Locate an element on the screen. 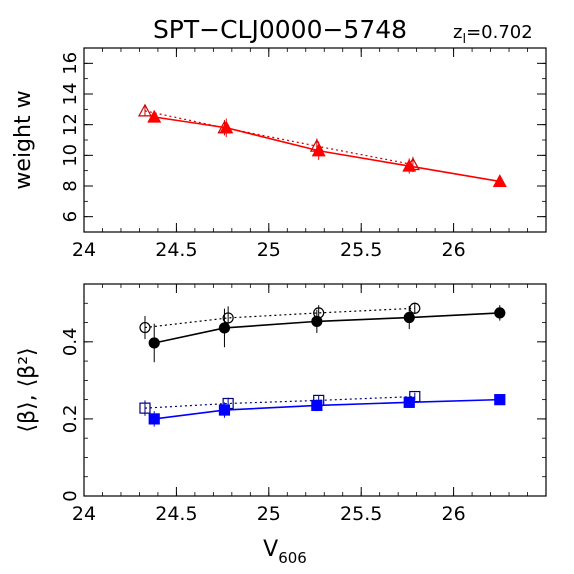  x-axis-label-subscript: 606 is located at coordinates (292, 558).